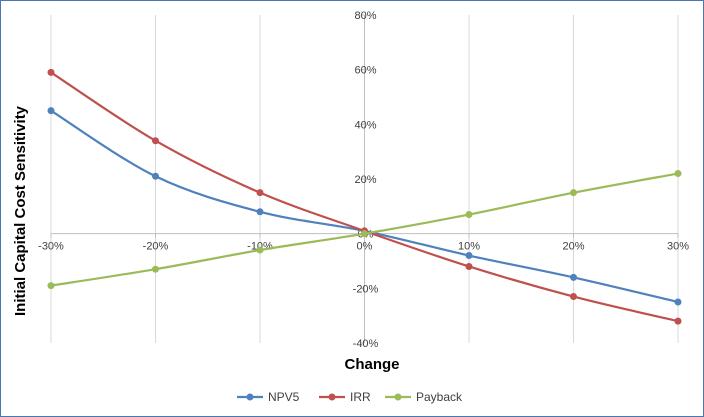 The height and width of the screenshot is (417, 704). I want to click on legend-label-payback: Payback, so click(439, 397).